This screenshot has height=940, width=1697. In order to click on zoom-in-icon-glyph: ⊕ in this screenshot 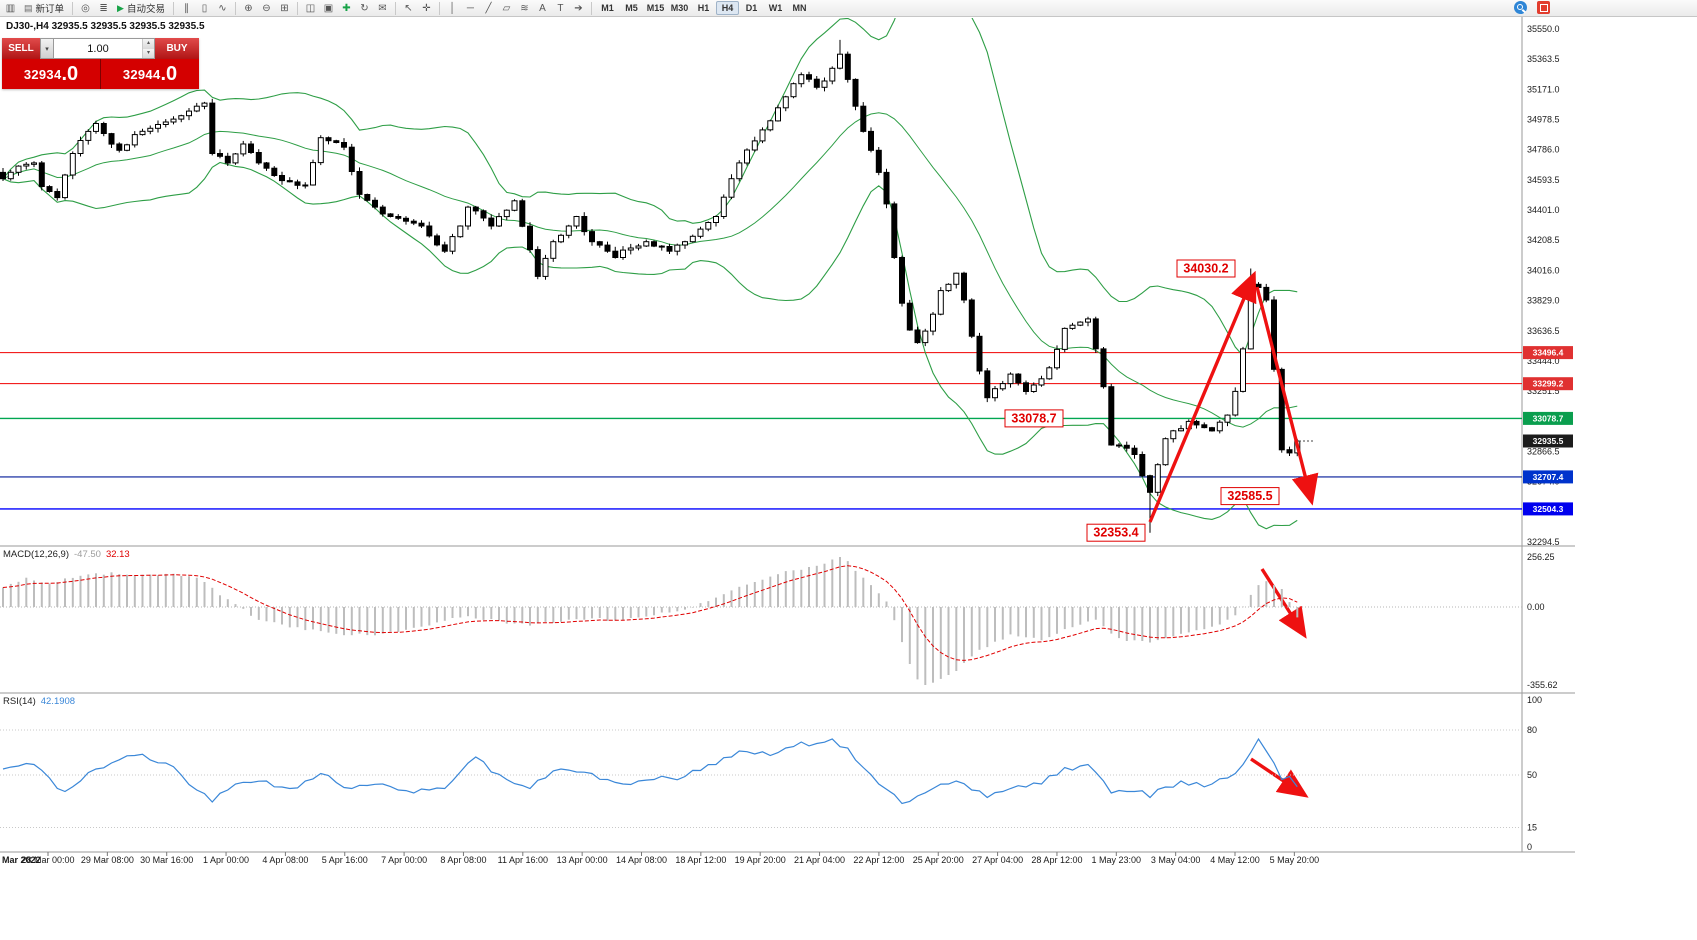, I will do `click(248, 8)`.